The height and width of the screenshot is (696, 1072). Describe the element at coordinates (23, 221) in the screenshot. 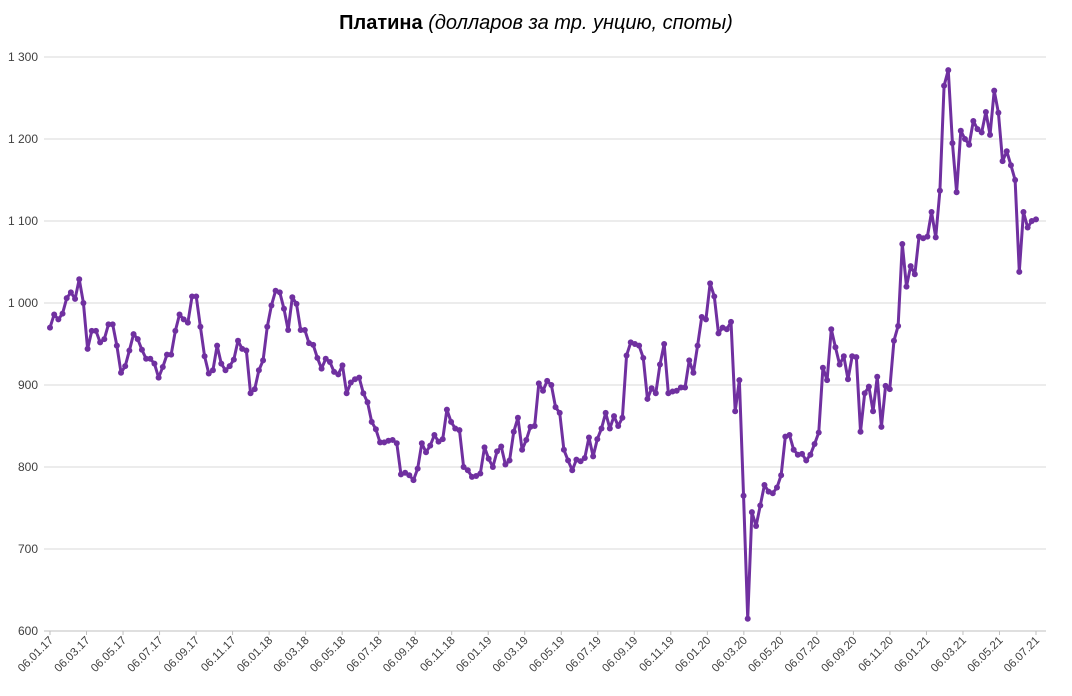

I see `y-tick-label: 1 100` at that location.